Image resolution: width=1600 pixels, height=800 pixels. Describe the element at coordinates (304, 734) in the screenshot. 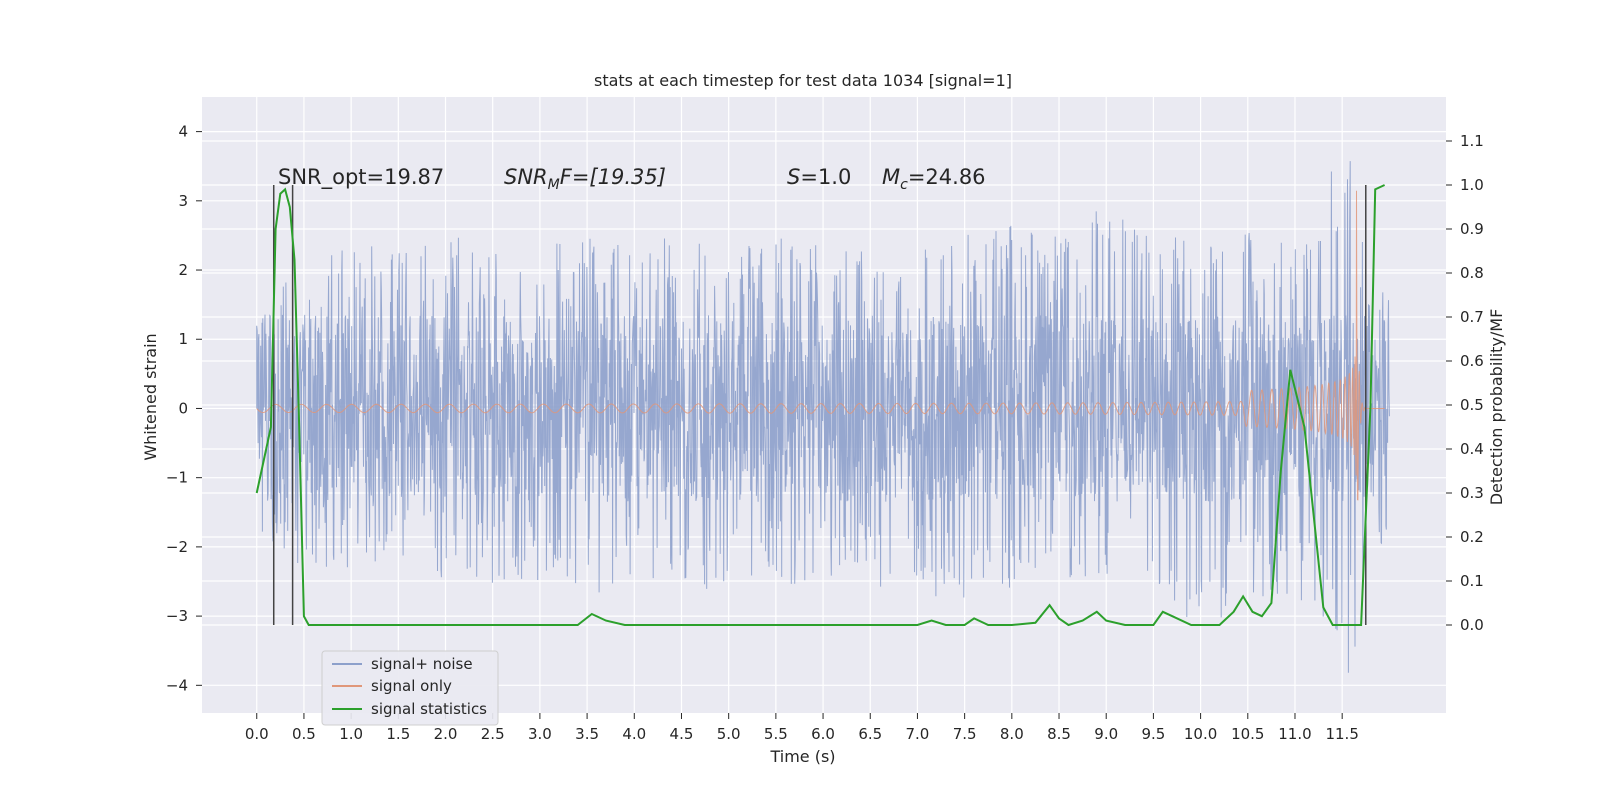

I see `x-tick-label: 0.5` at that location.